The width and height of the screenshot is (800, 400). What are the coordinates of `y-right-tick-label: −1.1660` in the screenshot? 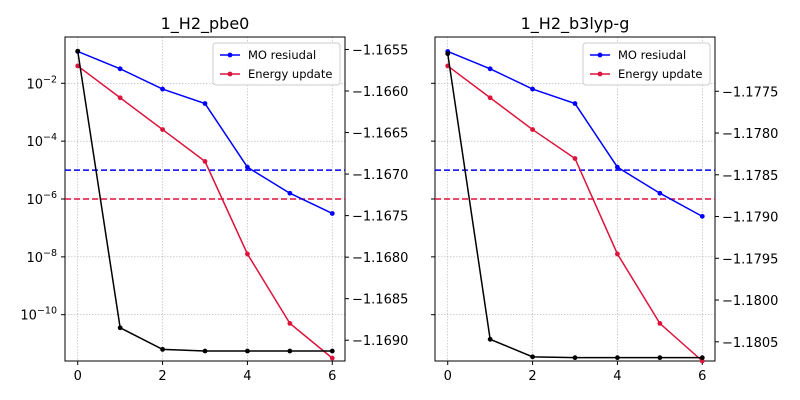 It's located at (380, 92).